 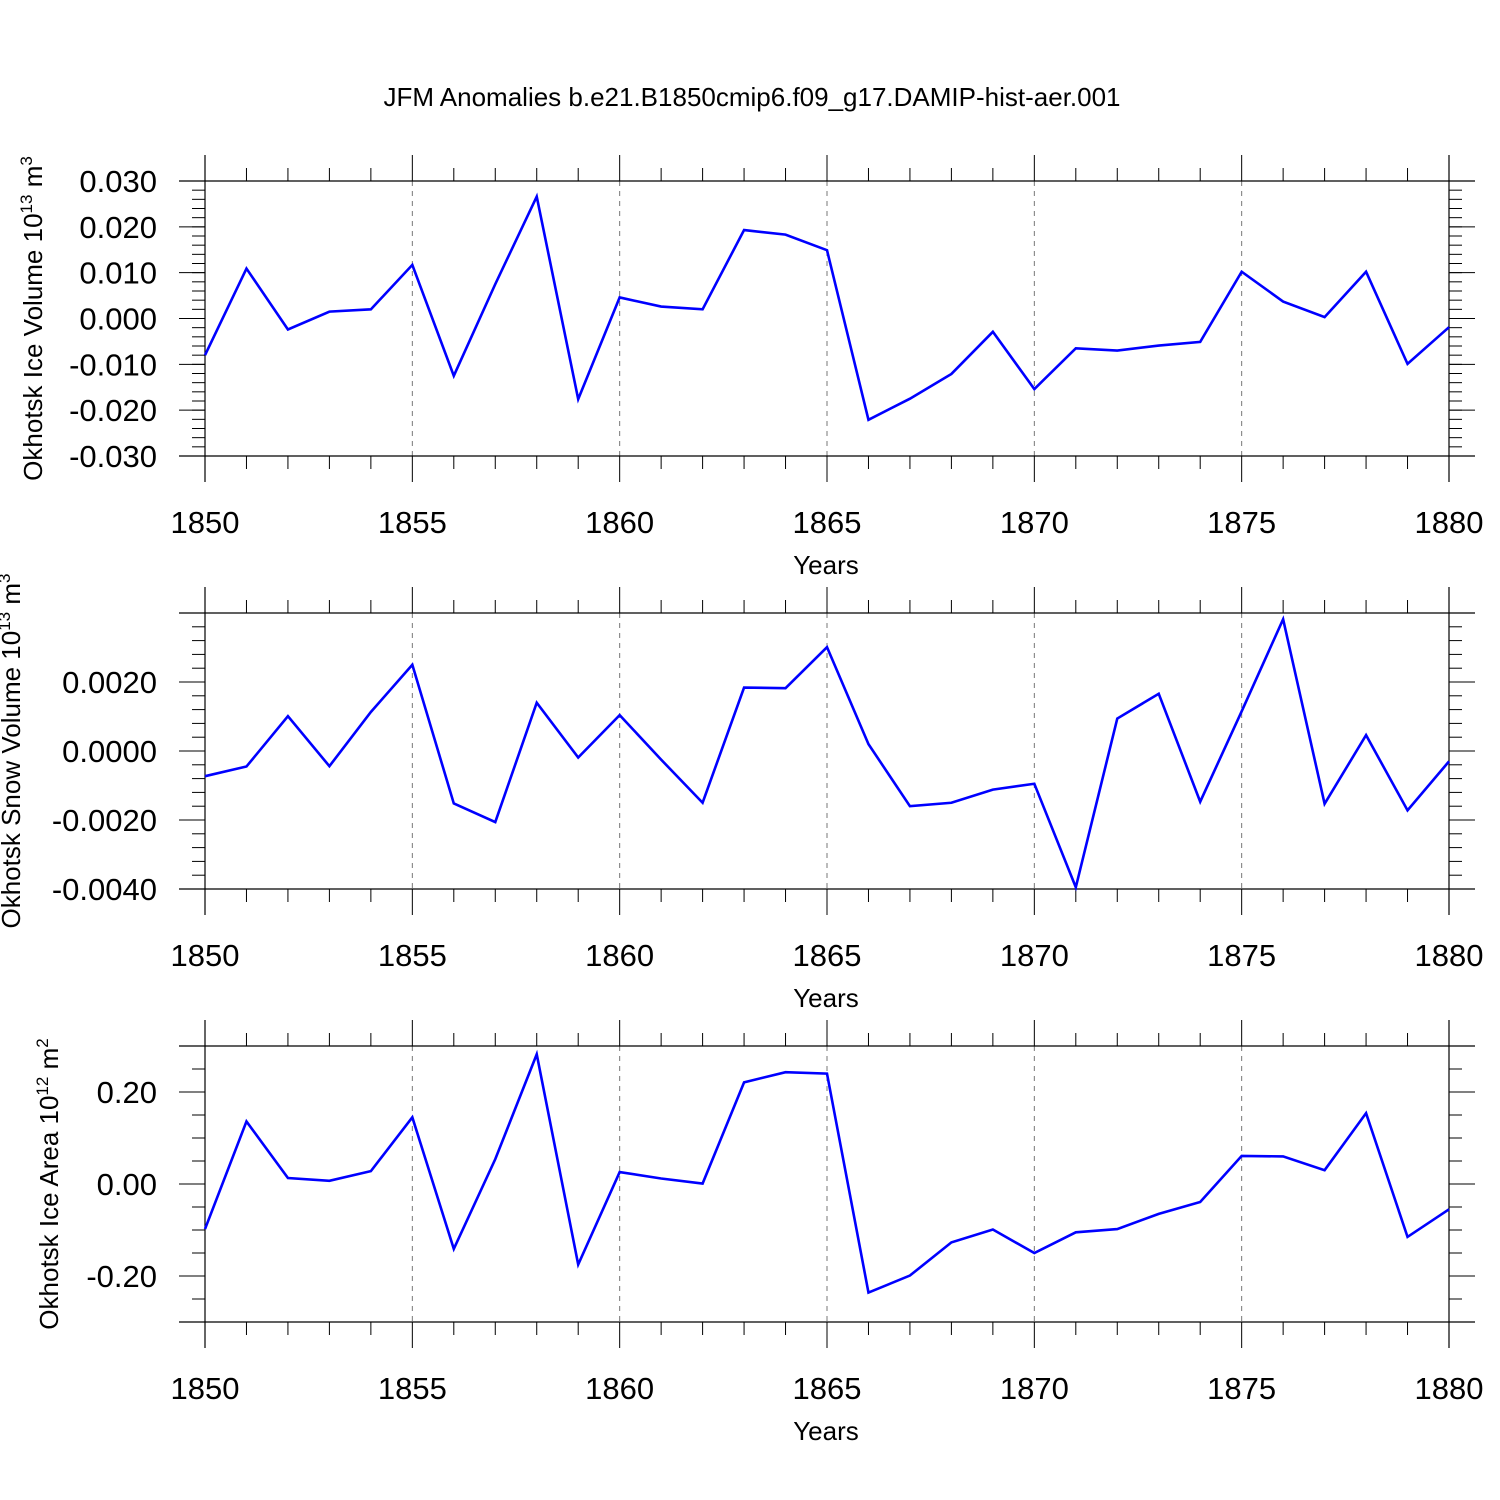 I want to click on y-tick-label: -0.0020, so click(x=104, y=820).